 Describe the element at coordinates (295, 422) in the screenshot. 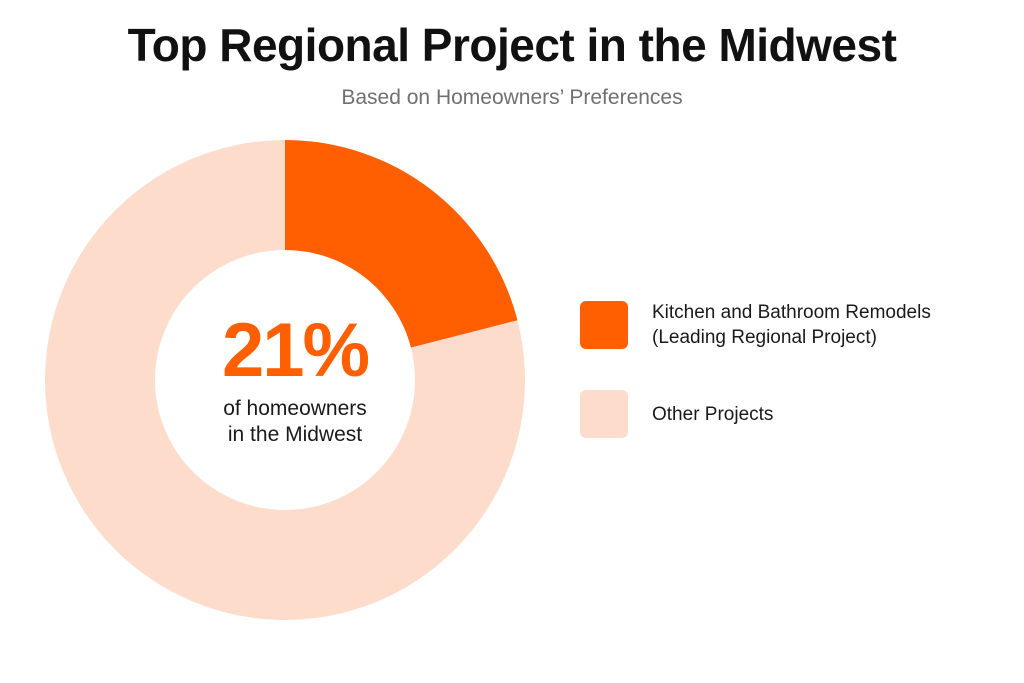

I see `center-caption: of homeowners in the Midwest` at that location.